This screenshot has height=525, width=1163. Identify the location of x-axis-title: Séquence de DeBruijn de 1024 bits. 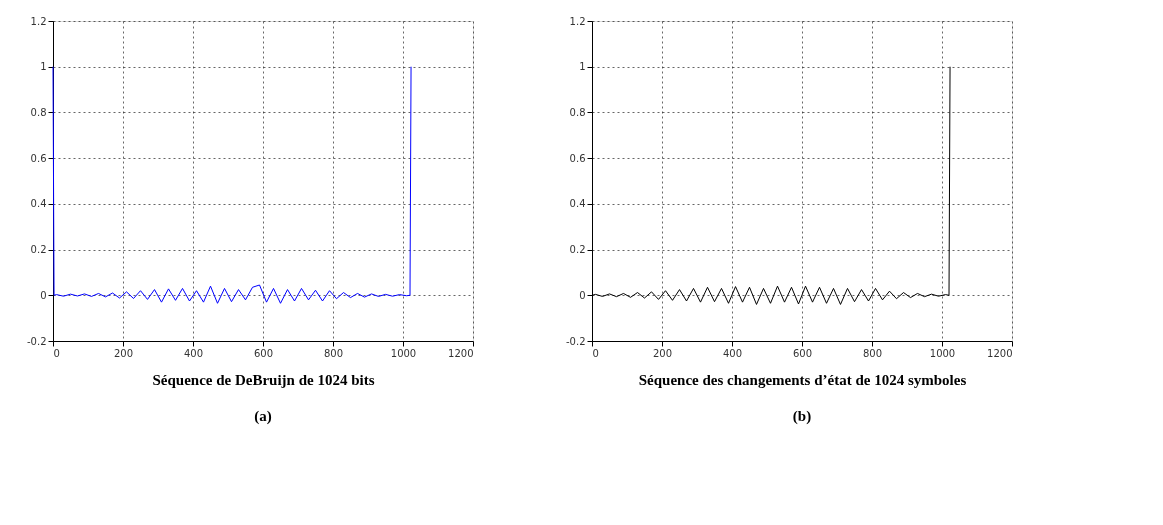
(263, 379).